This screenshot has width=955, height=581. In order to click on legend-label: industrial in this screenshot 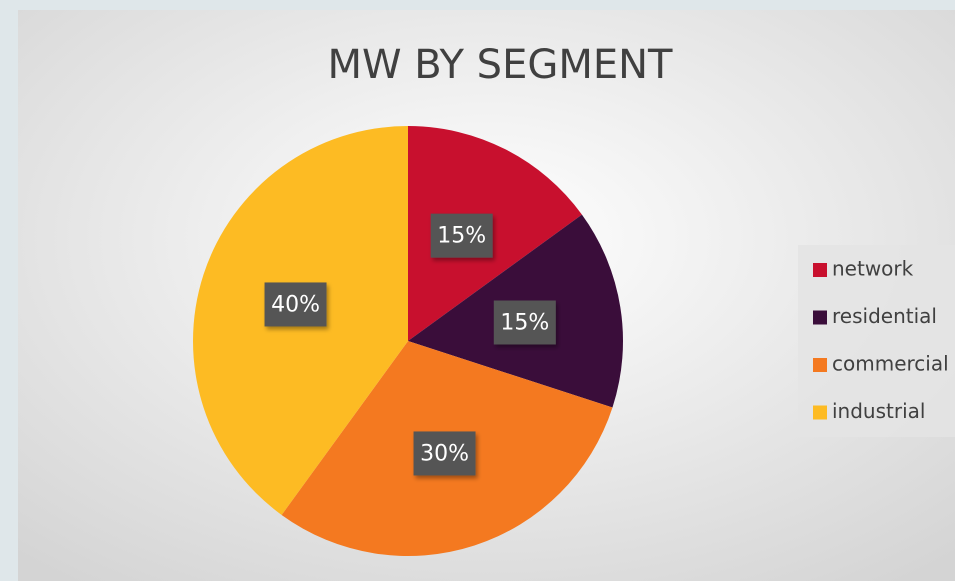, I will do `click(878, 411)`.